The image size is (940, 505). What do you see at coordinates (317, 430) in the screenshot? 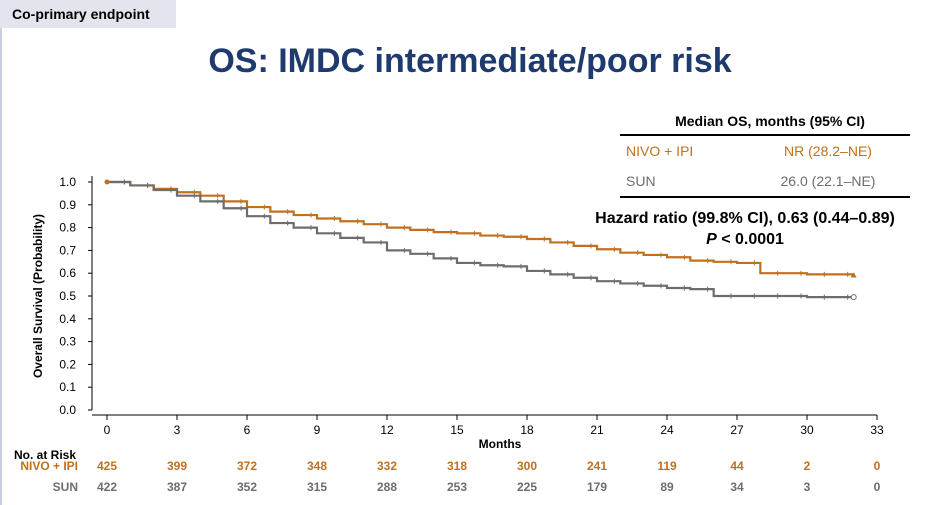
I see `x-tick-label: 9` at bounding box center [317, 430].